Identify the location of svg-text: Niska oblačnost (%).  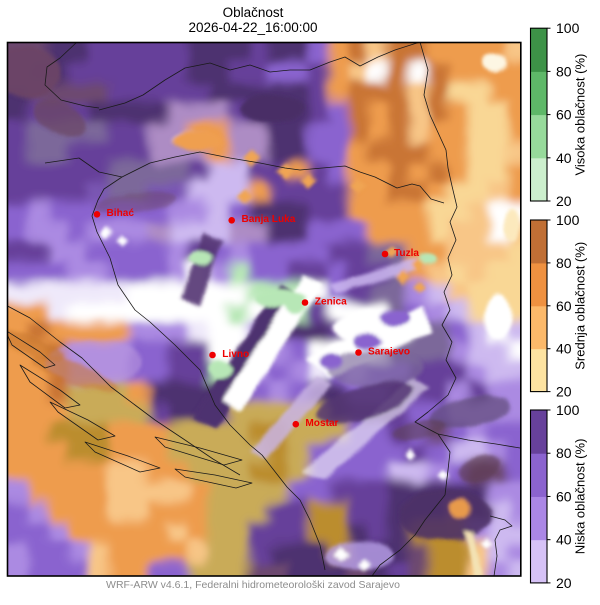
(580, 497).